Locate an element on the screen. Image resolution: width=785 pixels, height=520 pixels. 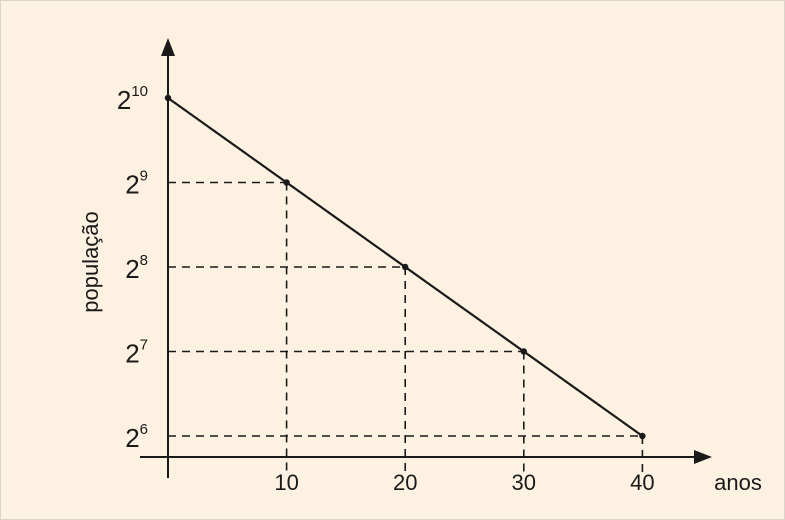
y-tick-exponent: 8 is located at coordinates (144, 260).